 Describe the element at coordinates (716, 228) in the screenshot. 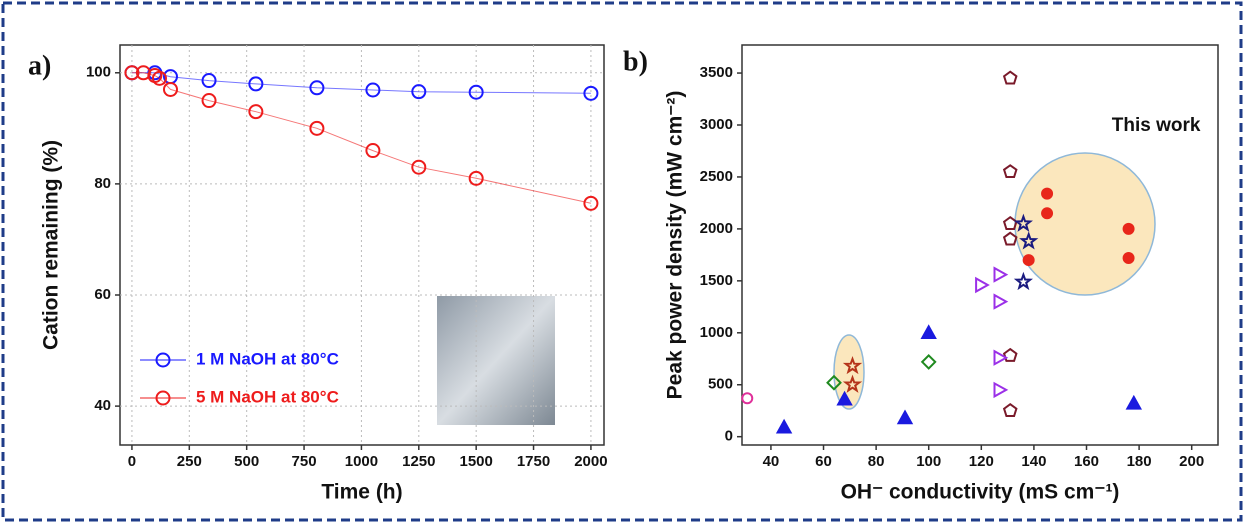

I see `y-tick-label: 2000` at that location.